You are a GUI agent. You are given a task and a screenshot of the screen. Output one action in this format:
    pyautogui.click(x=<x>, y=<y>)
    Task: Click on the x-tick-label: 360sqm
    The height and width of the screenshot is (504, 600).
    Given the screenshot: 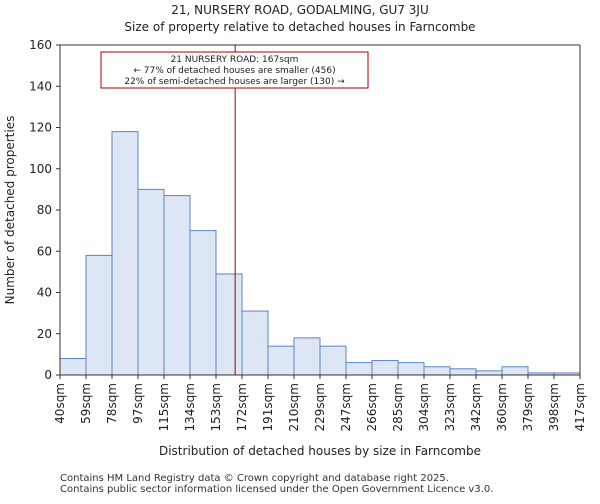 What is the action you would take?
    pyautogui.click(x=502, y=407)
    